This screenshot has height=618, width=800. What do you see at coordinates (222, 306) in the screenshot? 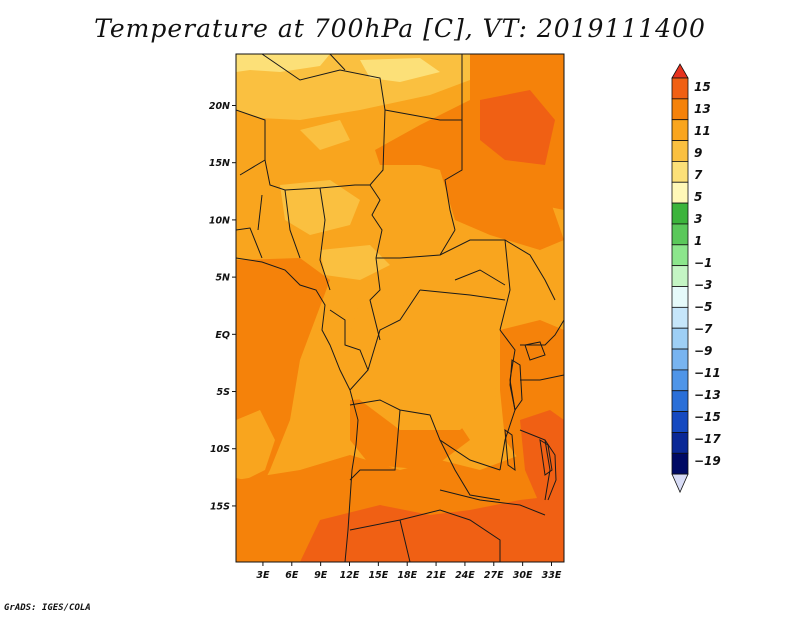
I see `latitude-axis: 20N 15N 10N 5N EQ 5S 10S 15S` at bounding box center [222, 306].